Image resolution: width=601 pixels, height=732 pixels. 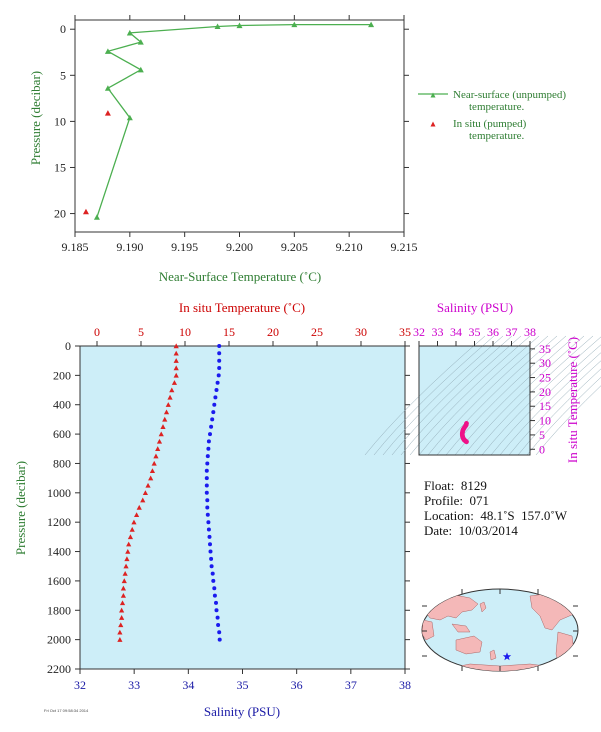 I want to click on legend-label-in-situ-line1: In situ (pumped), so click(x=490, y=124).